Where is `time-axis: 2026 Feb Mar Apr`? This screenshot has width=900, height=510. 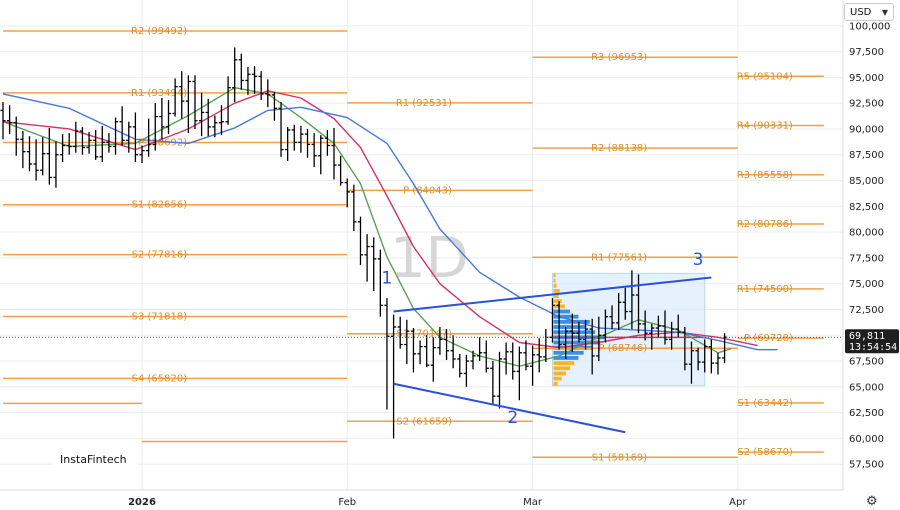 time-axis: 2026 Feb Mar Apr is located at coordinates (421, 498).